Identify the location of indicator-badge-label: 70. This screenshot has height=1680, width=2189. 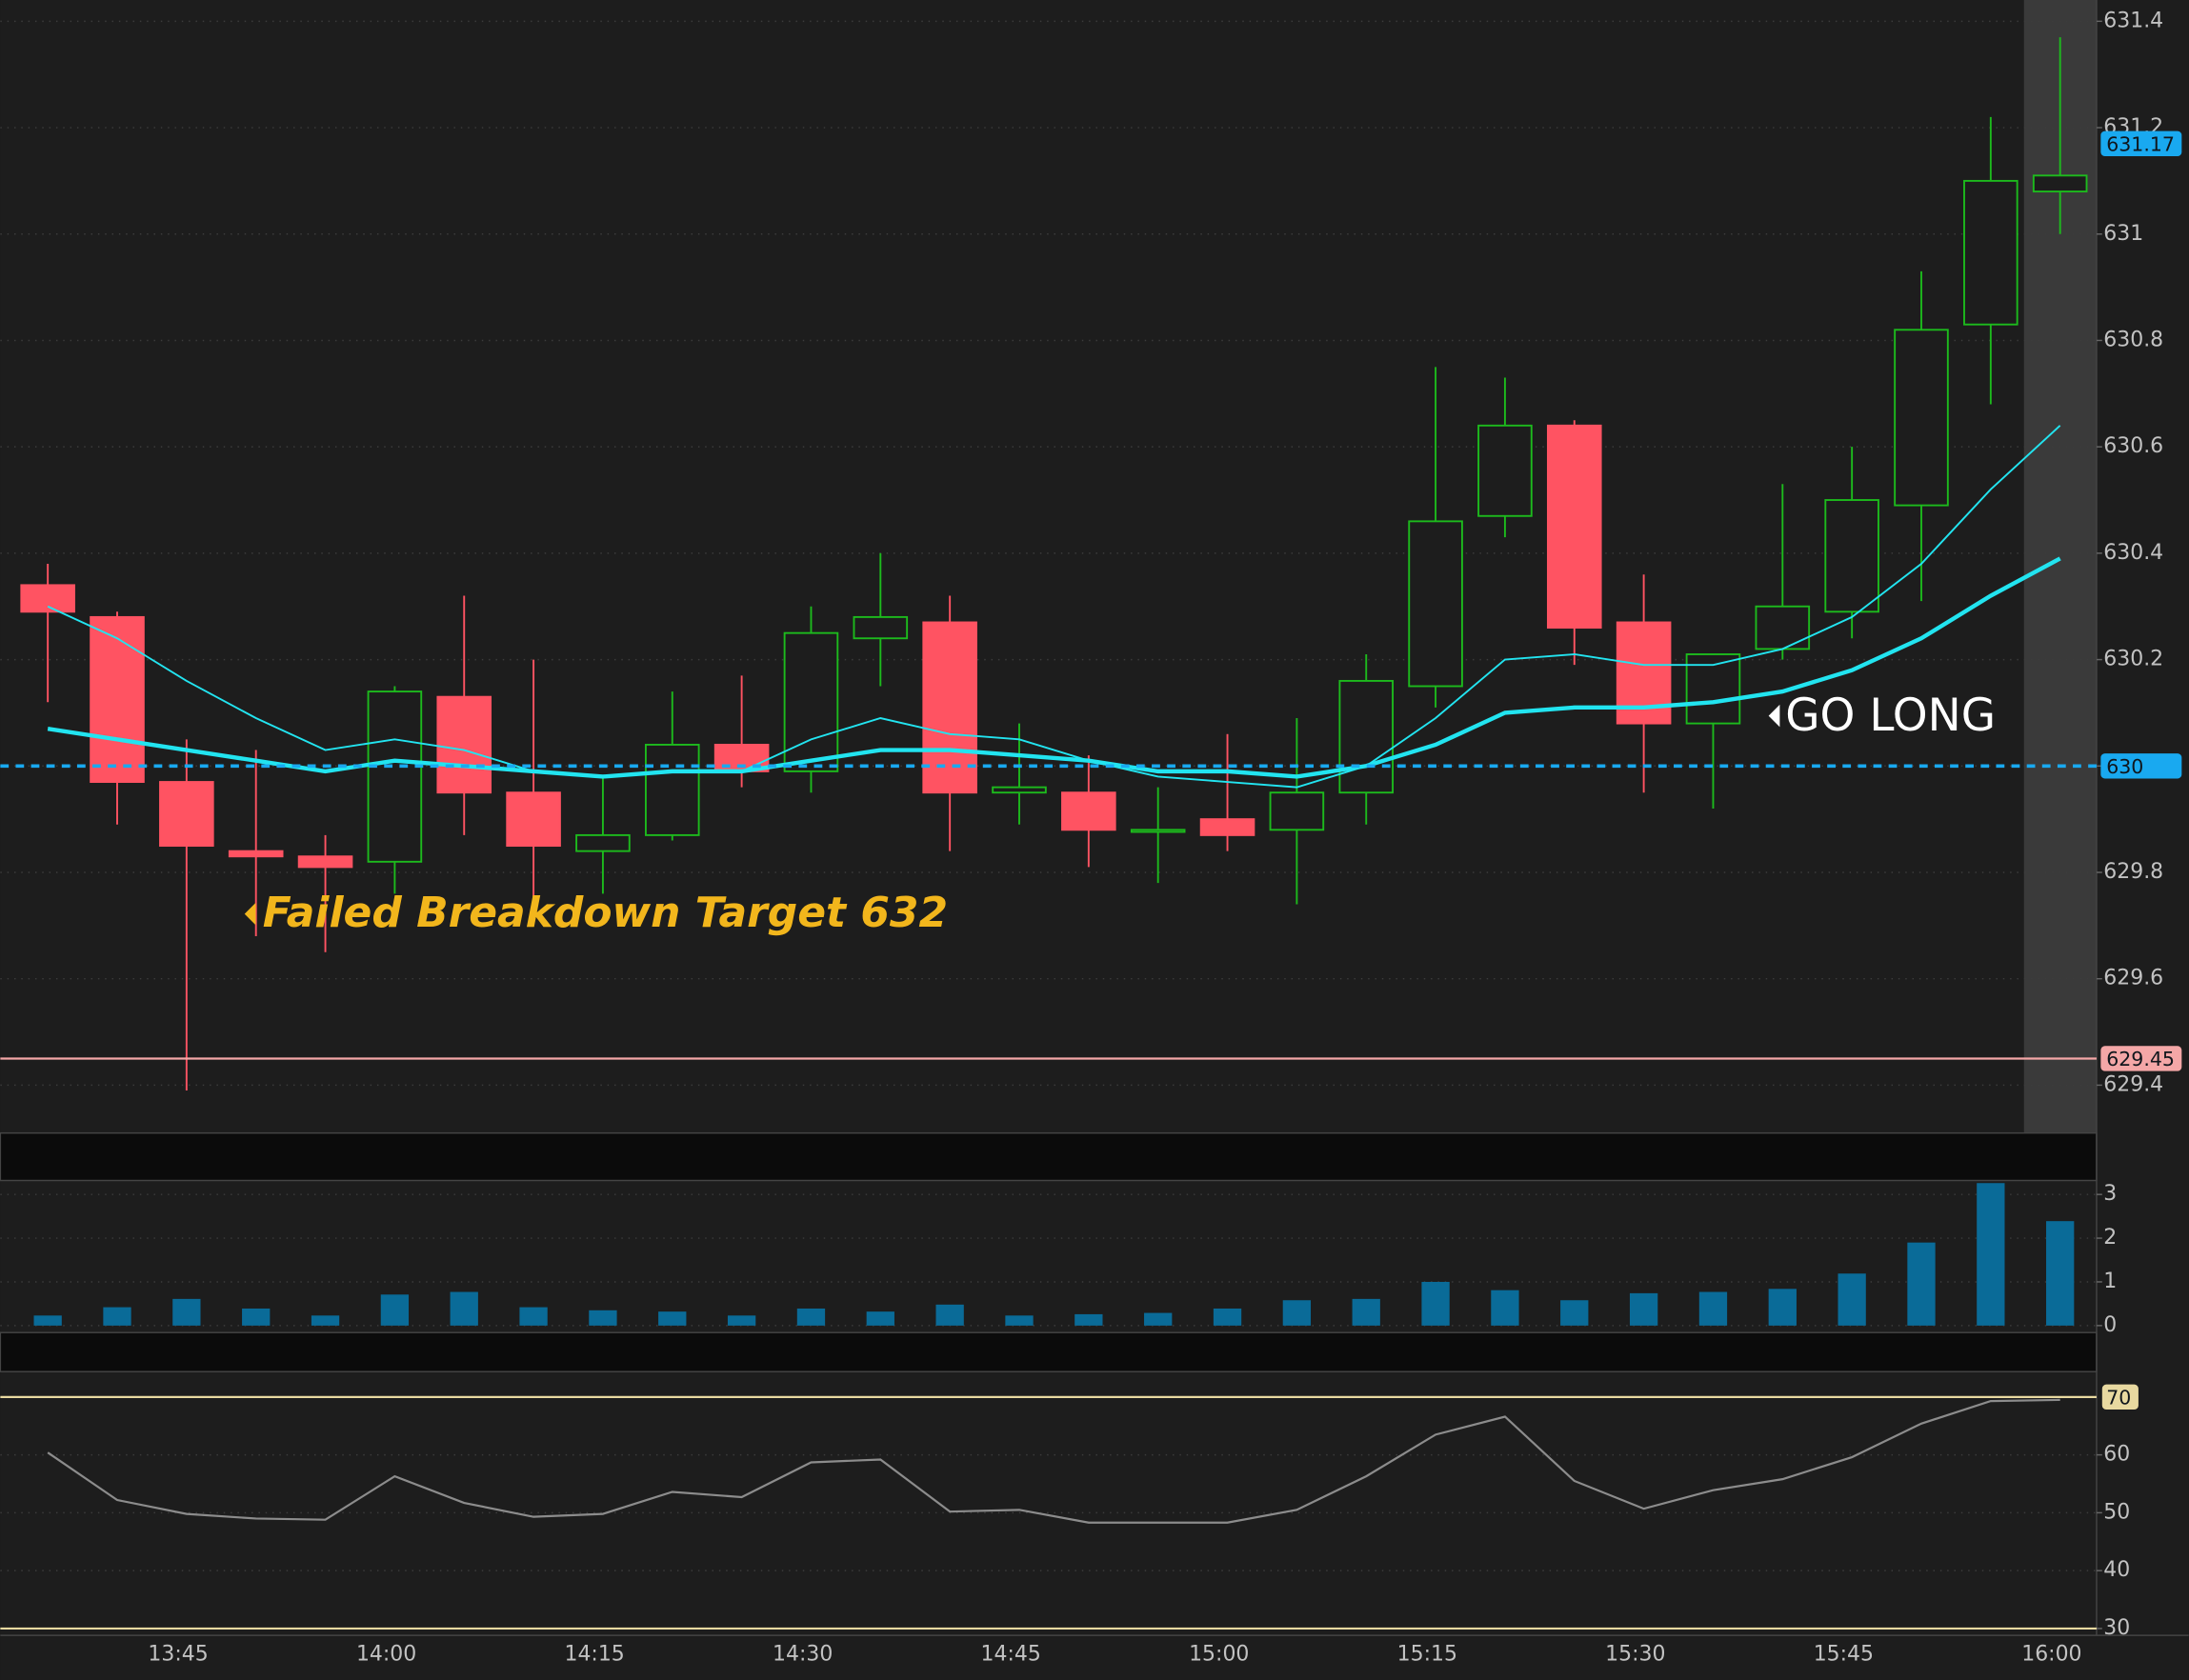
(2119, 1397).